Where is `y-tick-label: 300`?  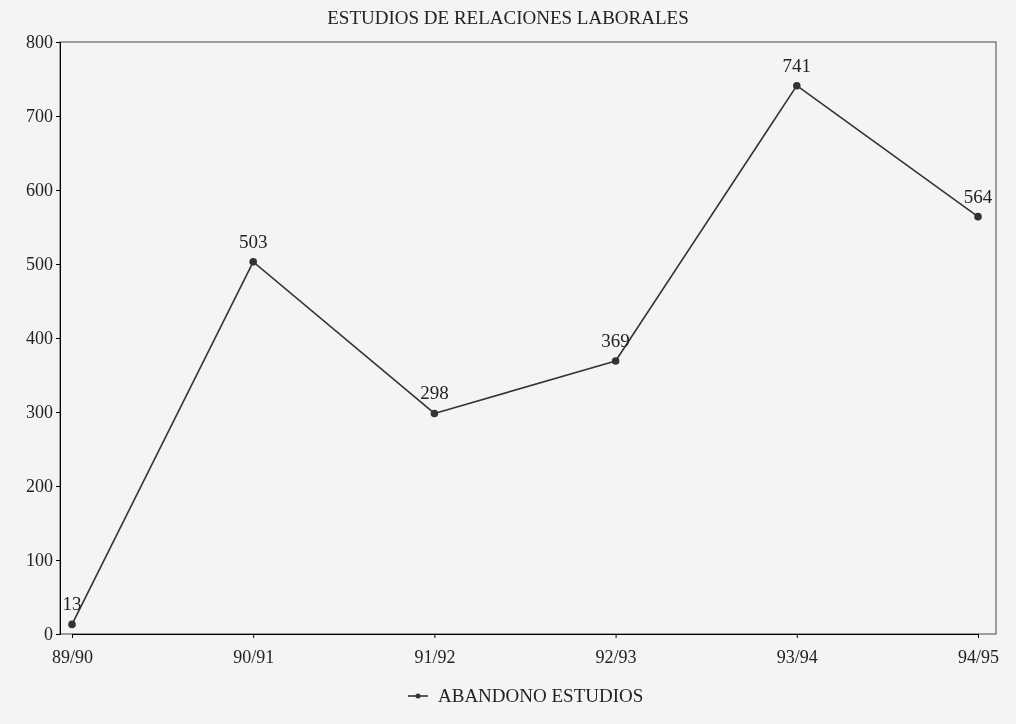
y-tick-label: 300 is located at coordinates (39, 412).